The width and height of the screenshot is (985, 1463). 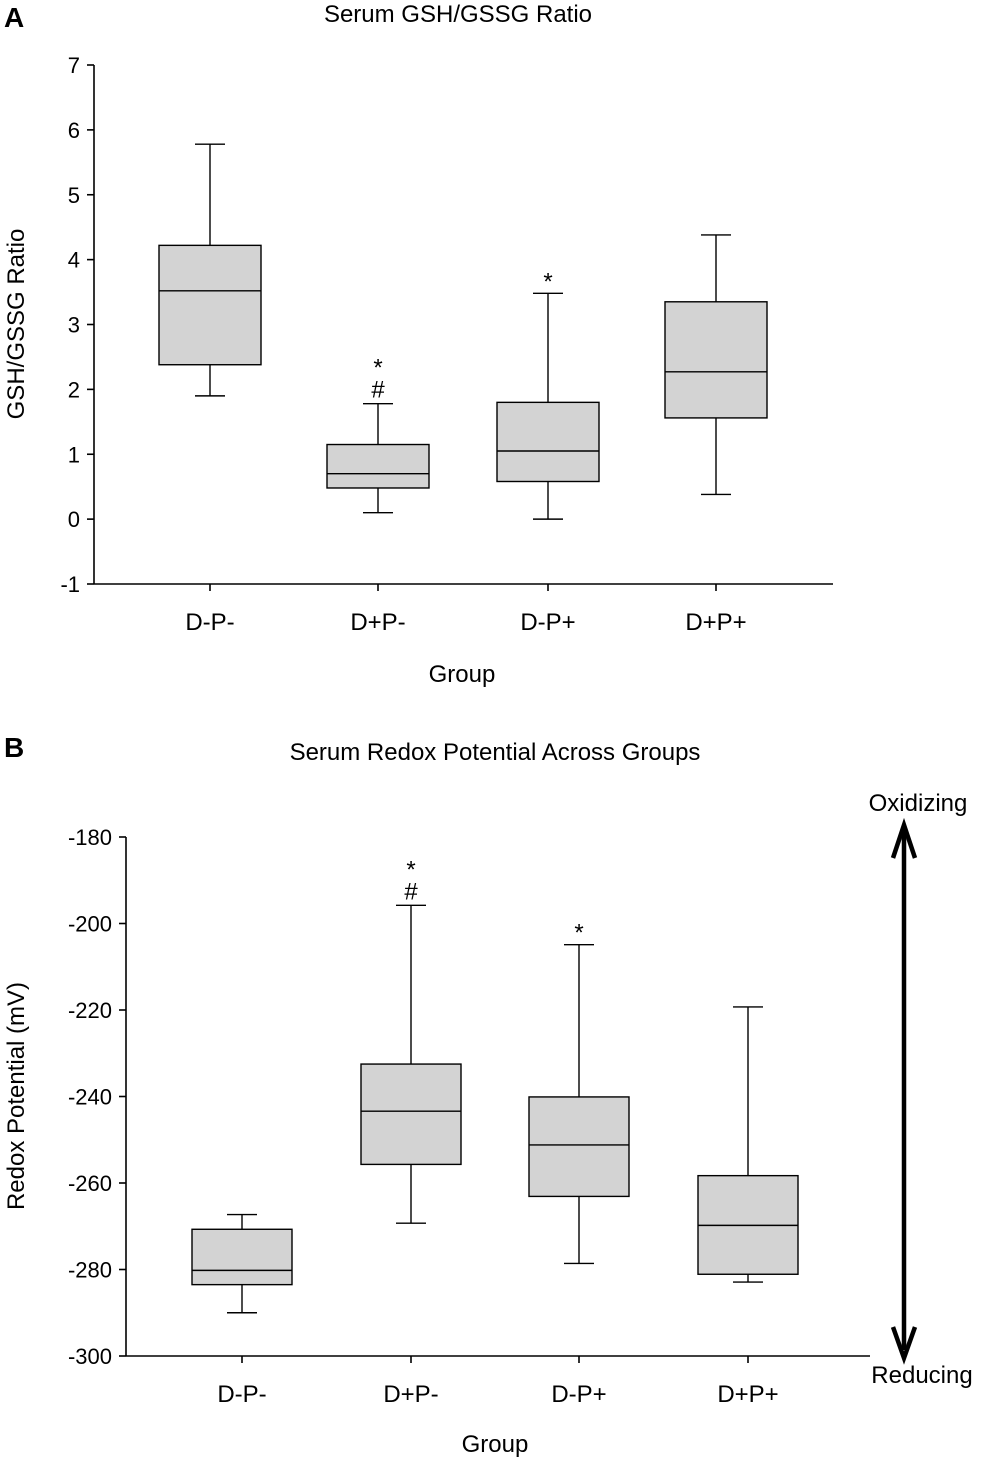 I want to click on oxidizing-label: Oxidizing, so click(x=918, y=803).